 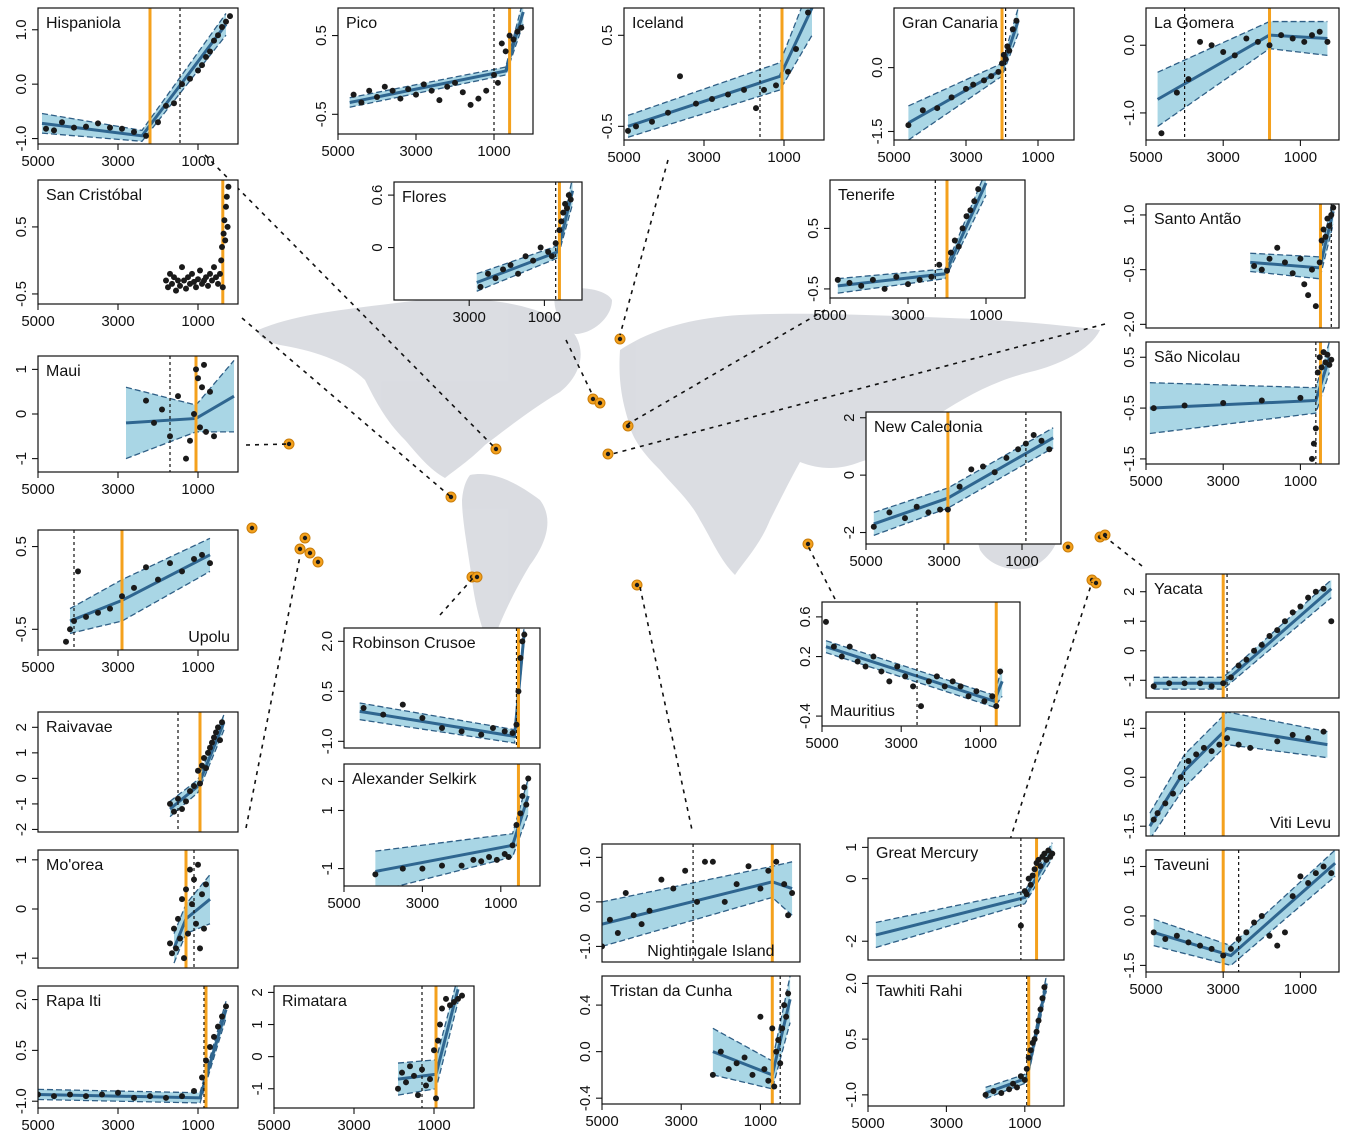 I want to click on leader-line, so click(x=346, y=407).